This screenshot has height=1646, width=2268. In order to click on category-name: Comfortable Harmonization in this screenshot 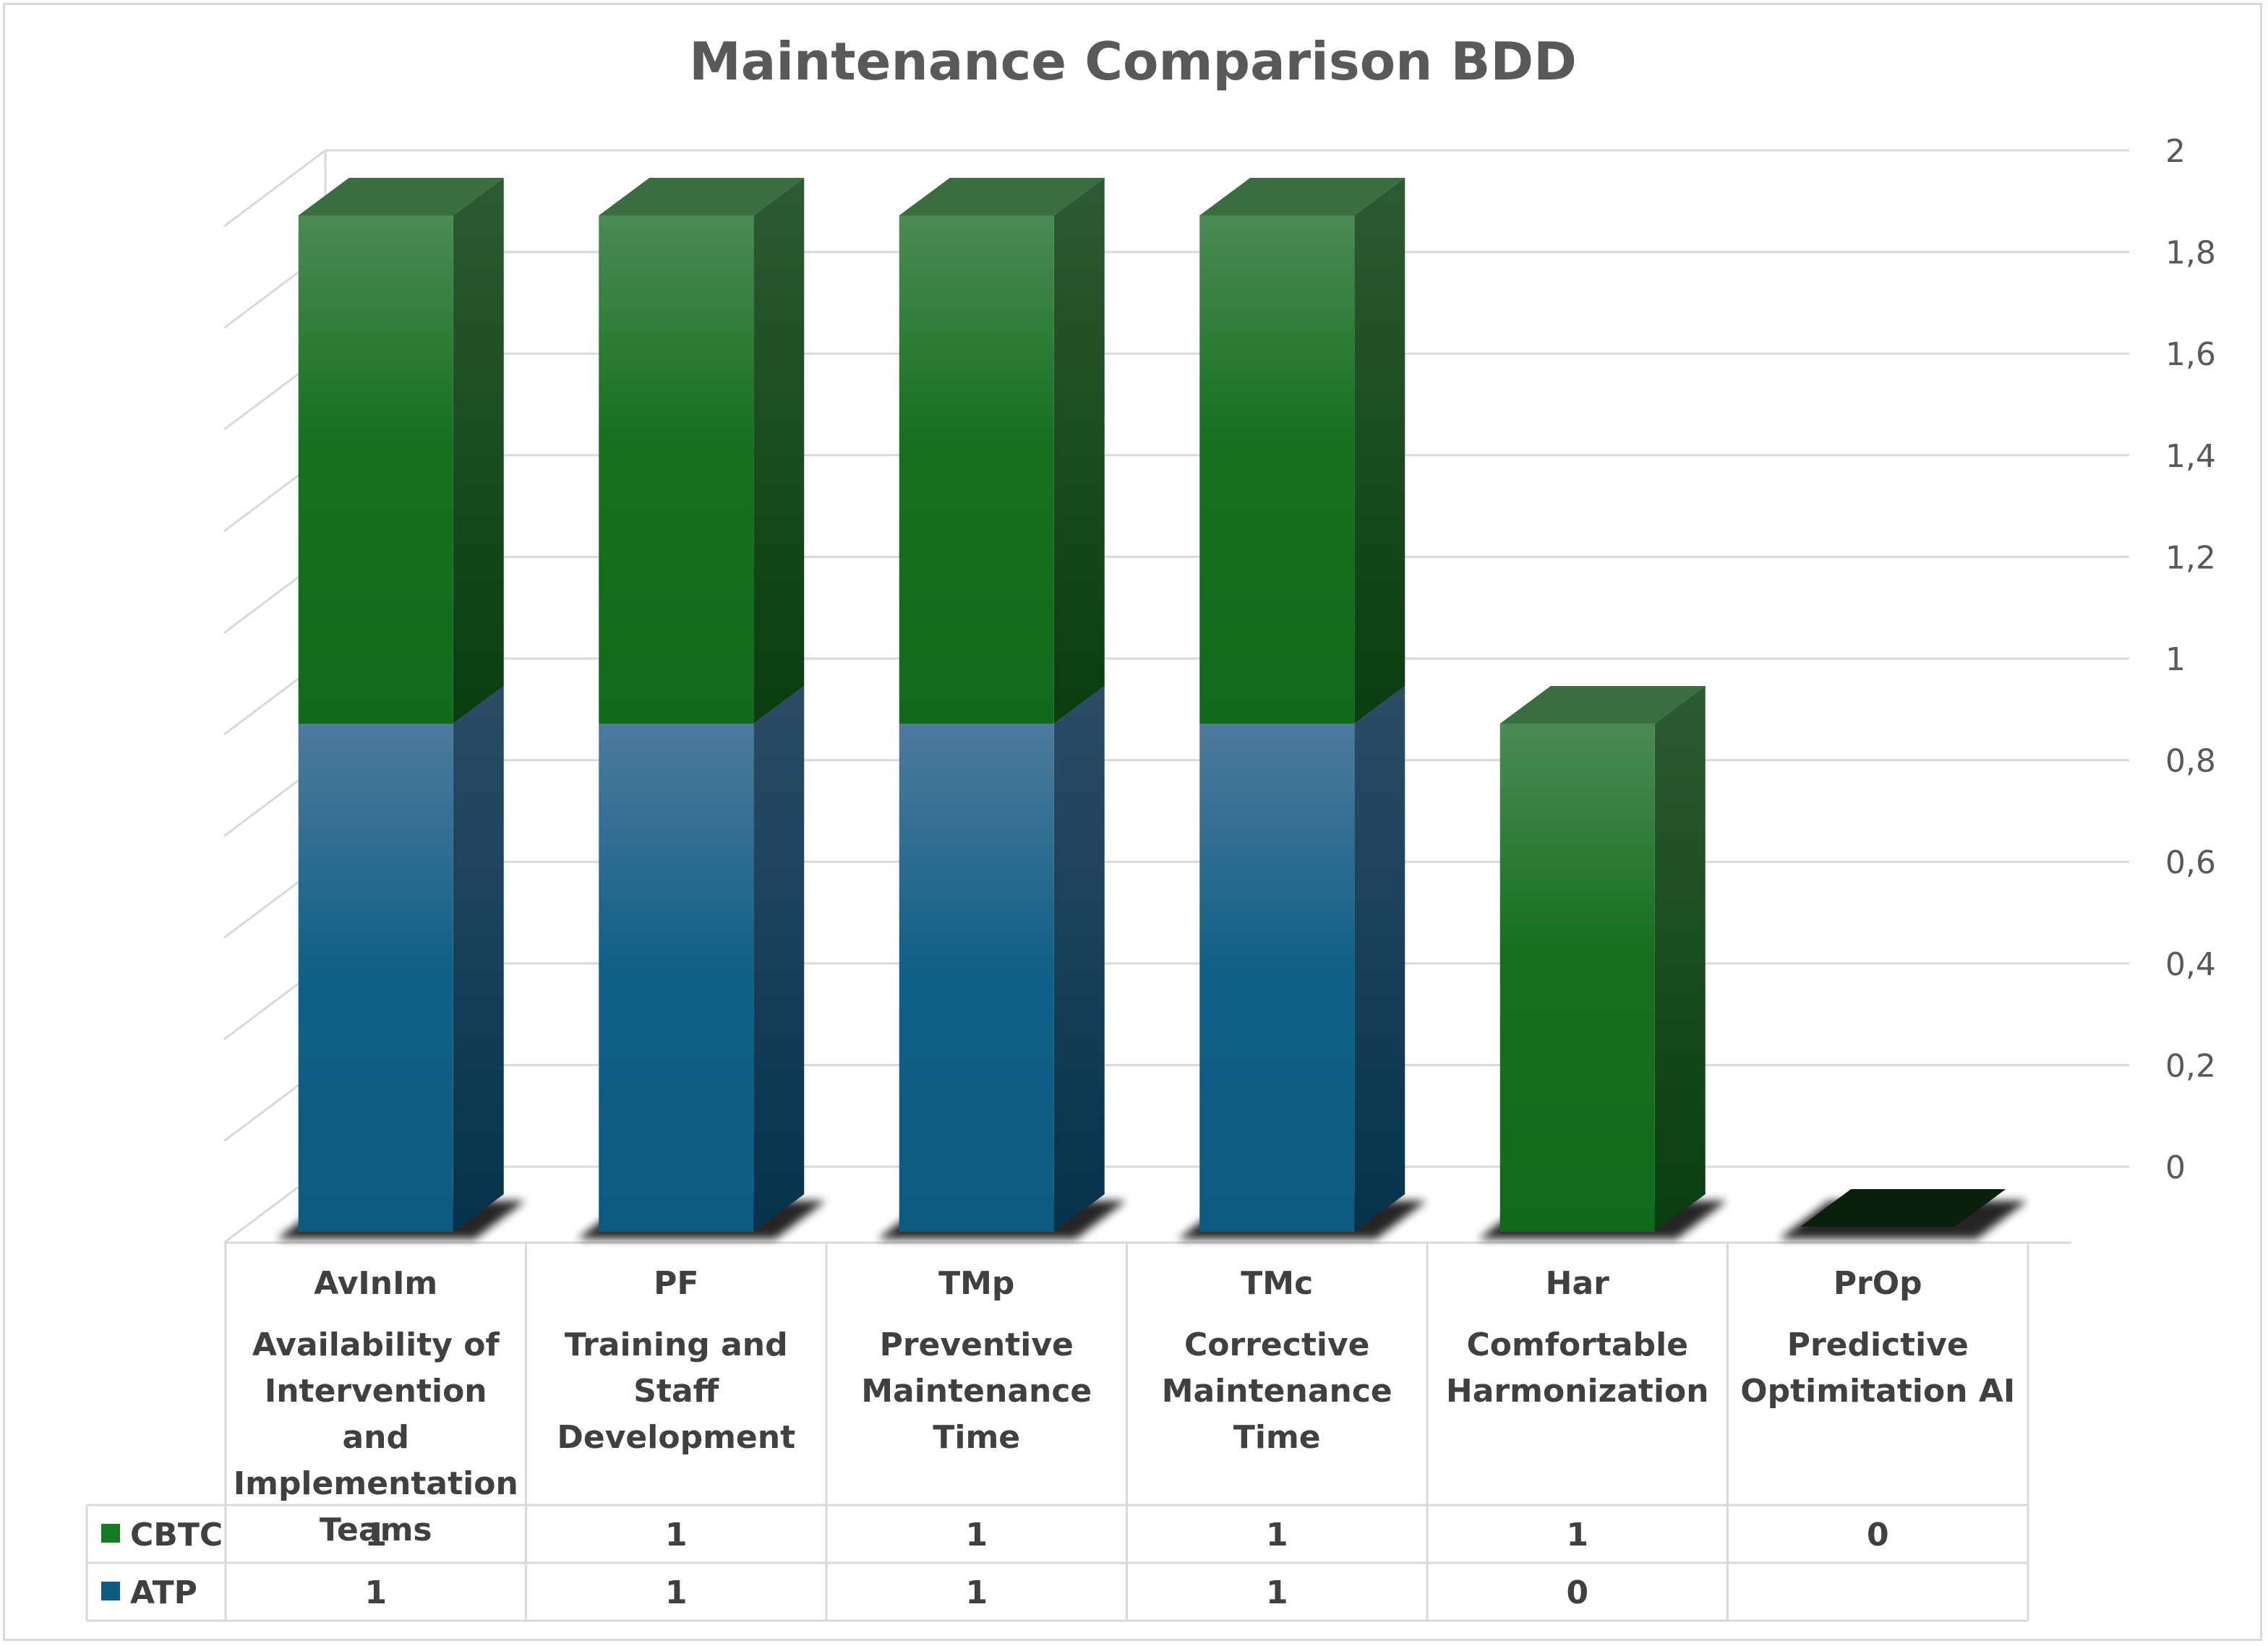, I will do `click(1578, 1368)`.